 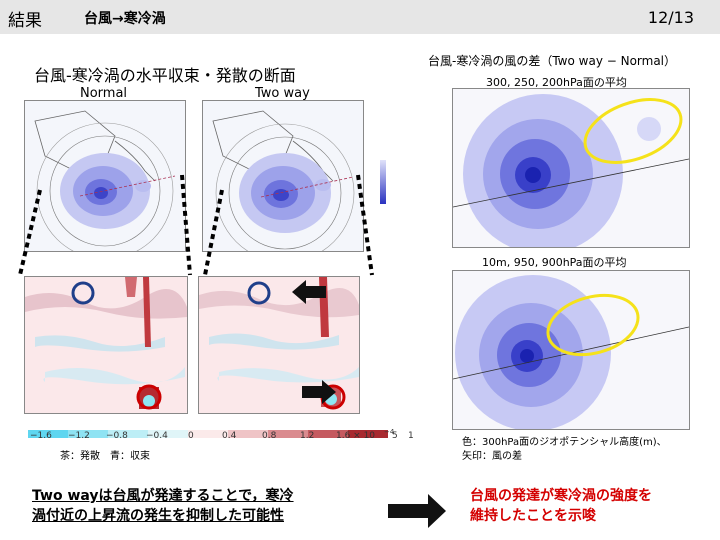 What do you see at coordinates (356, 436) in the screenshot?
I see `cb-tick-8: 1.6 × 10` at bounding box center [356, 436].